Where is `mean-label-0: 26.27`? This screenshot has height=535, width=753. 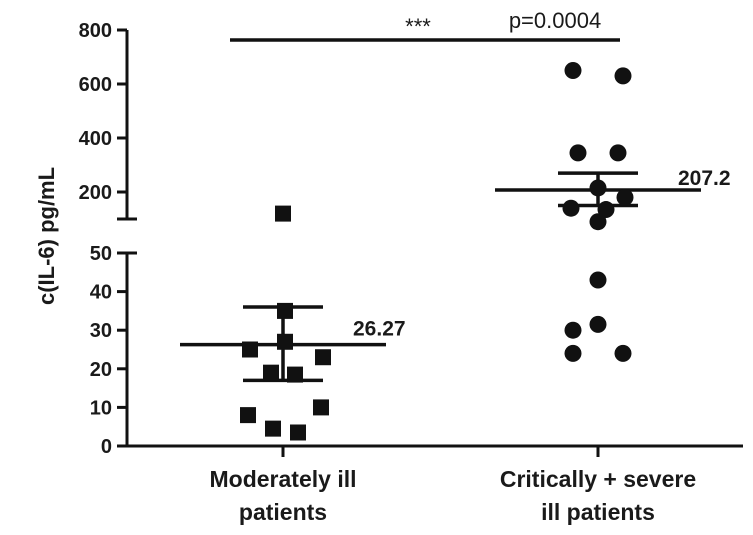
mean-label-0: 26.27 is located at coordinates (379, 329).